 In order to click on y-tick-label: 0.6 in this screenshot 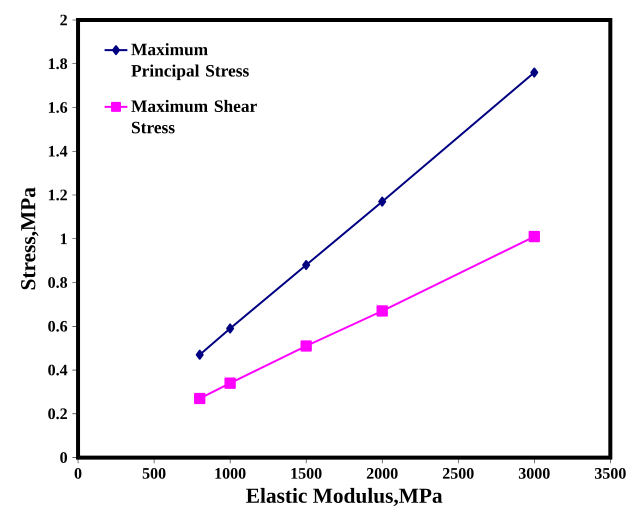, I will do `click(58, 326)`.